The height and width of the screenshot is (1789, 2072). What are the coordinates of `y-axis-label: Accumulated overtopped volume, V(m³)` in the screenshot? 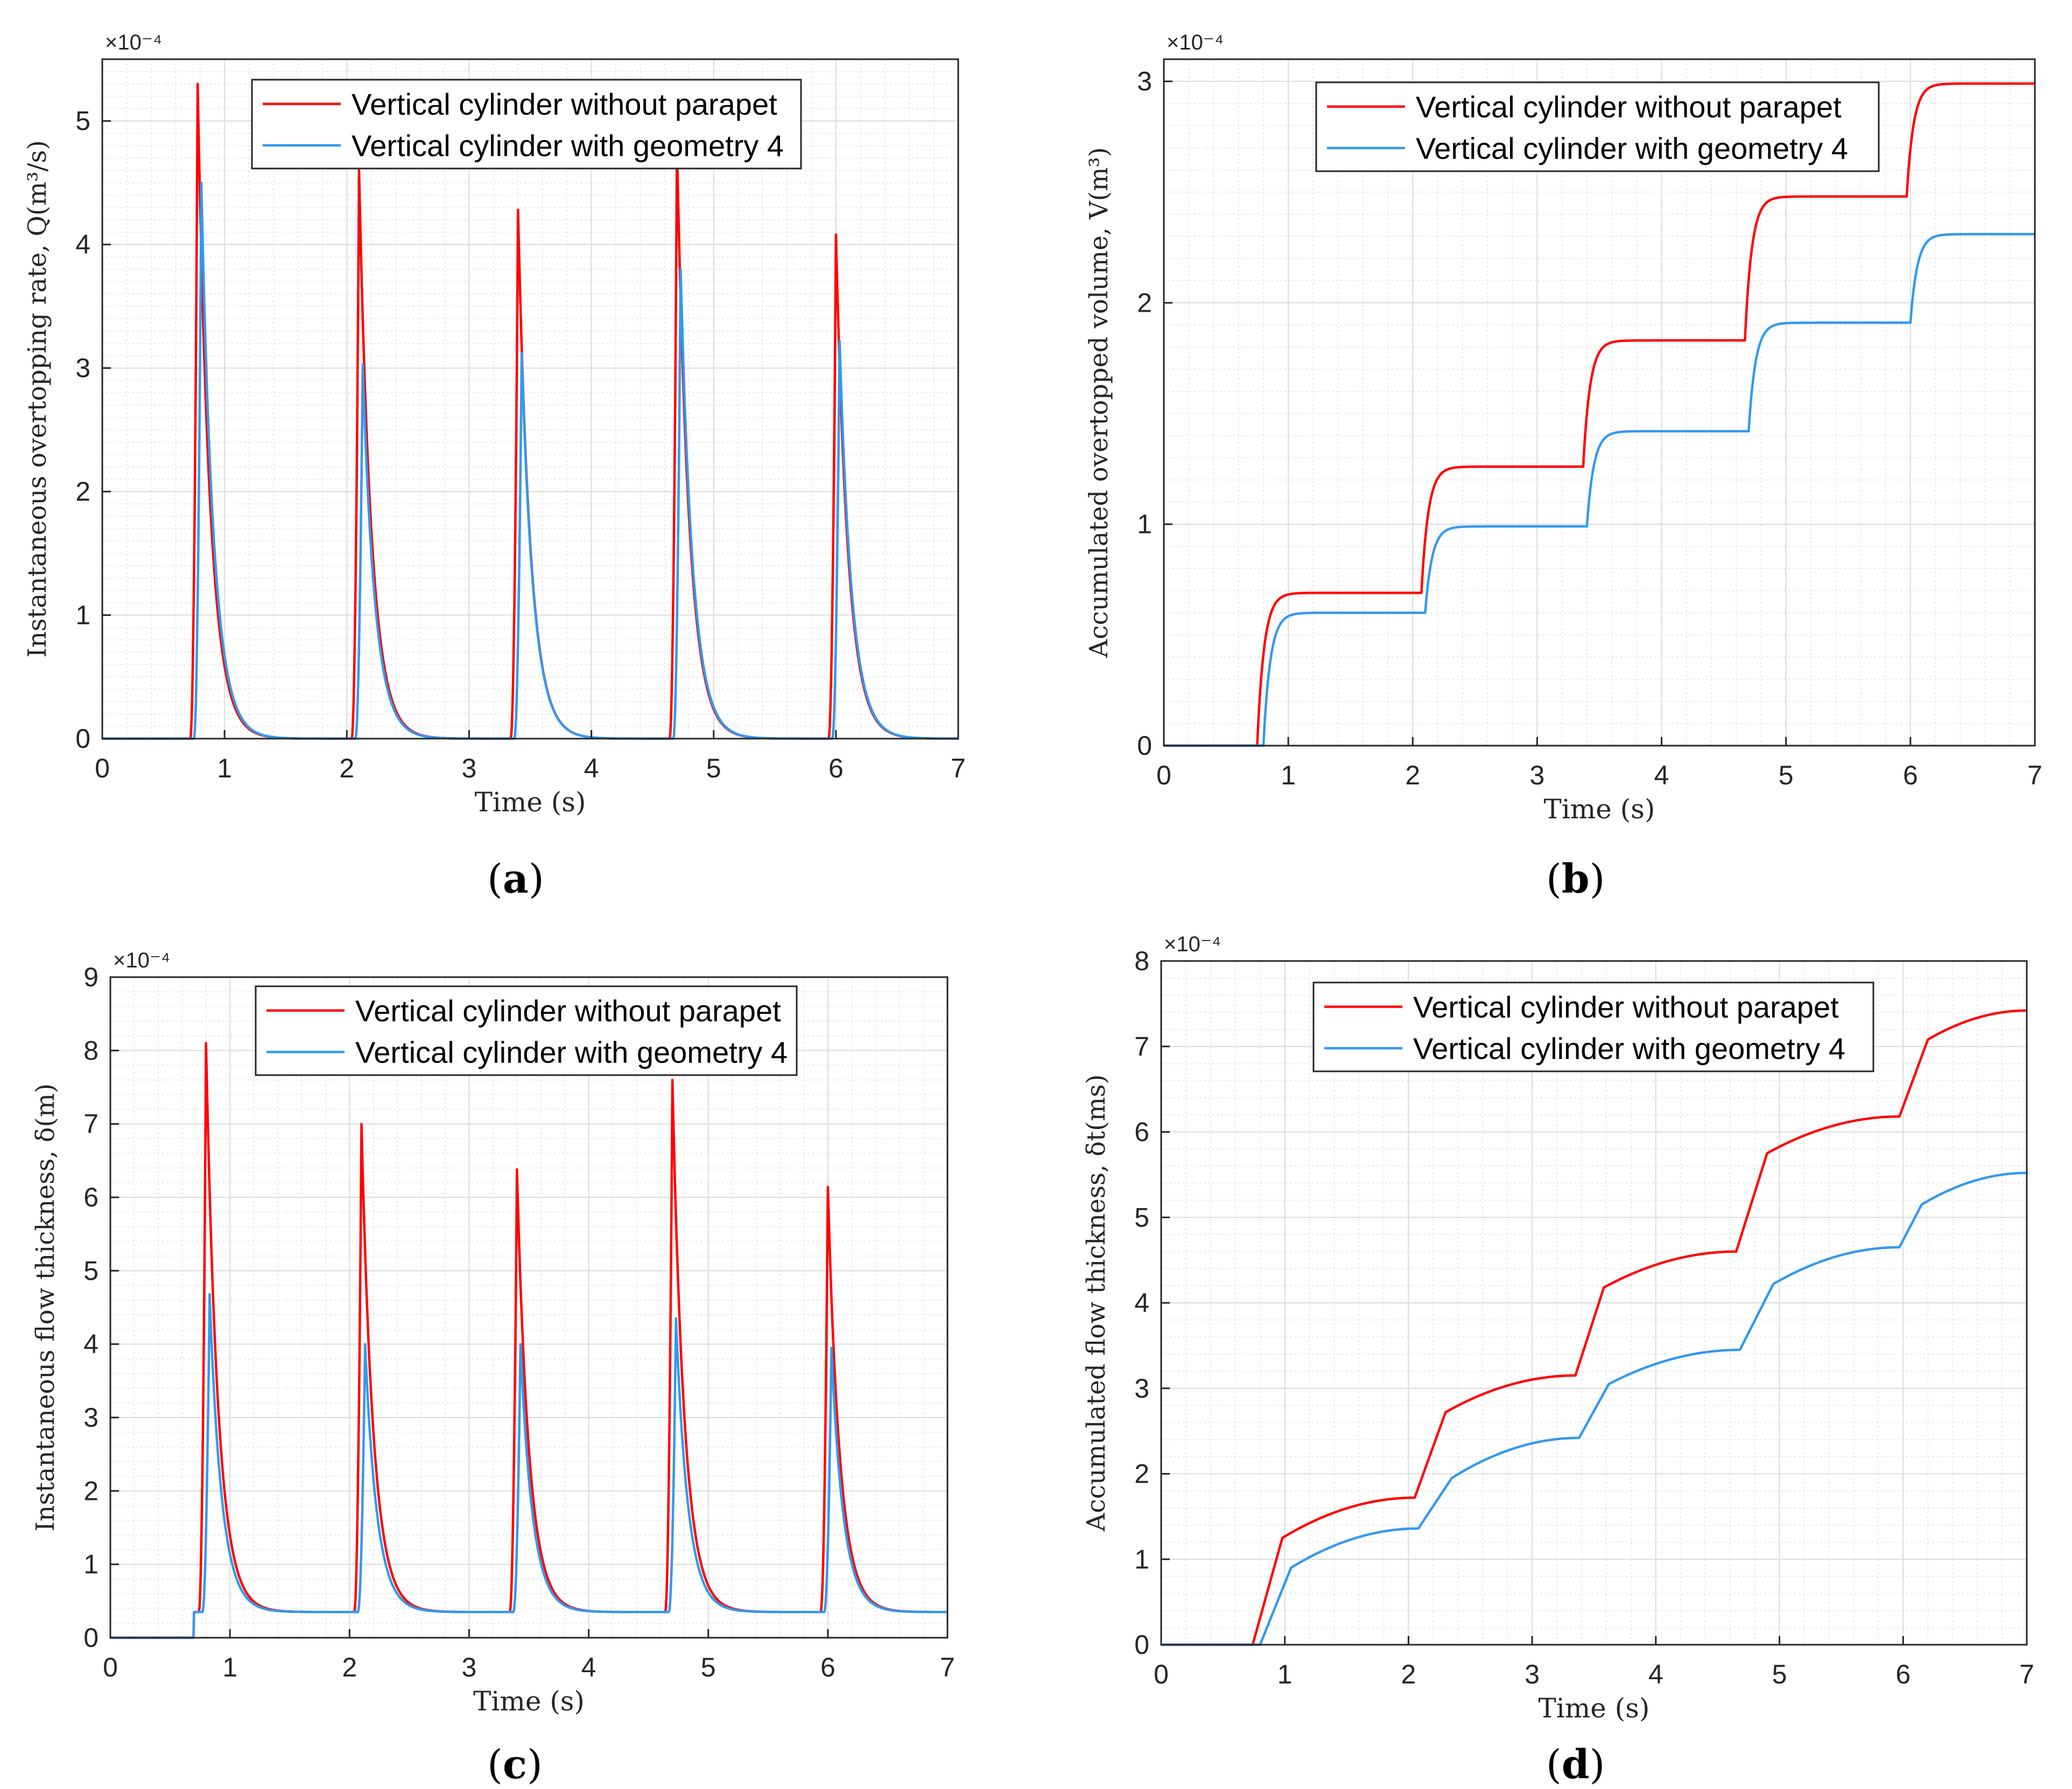 It's located at (1099, 402).